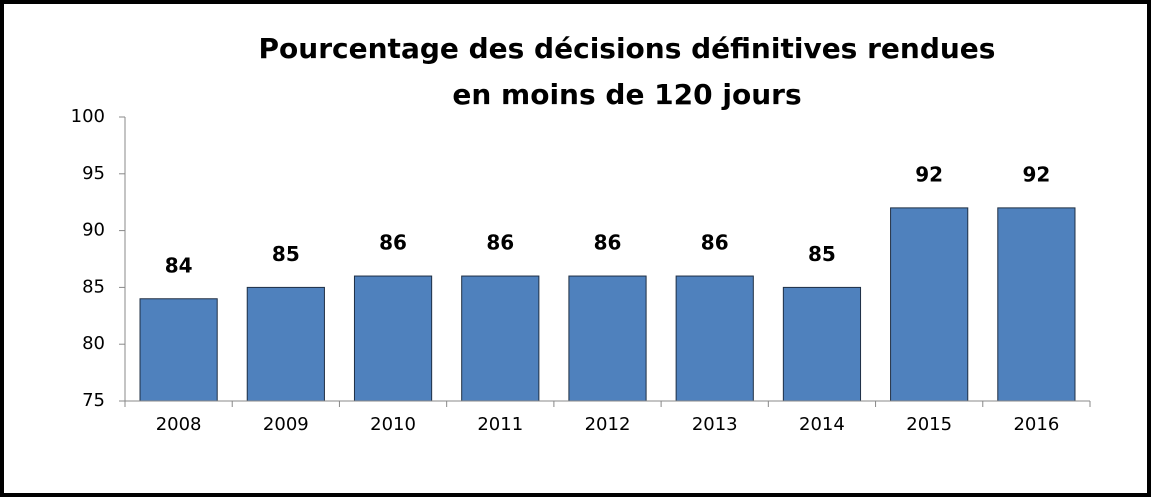  What do you see at coordinates (88, 116) in the screenshot?
I see `y-tick-label: 100` at bounding box center [88, 116].